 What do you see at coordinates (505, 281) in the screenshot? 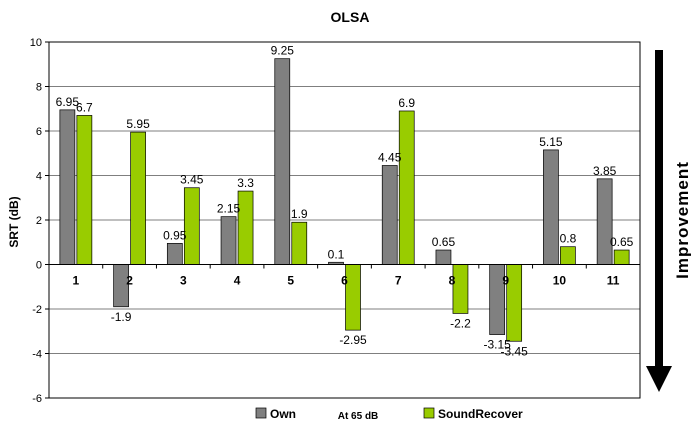
I see `category-label: 9` at bounding box center [505, 281].